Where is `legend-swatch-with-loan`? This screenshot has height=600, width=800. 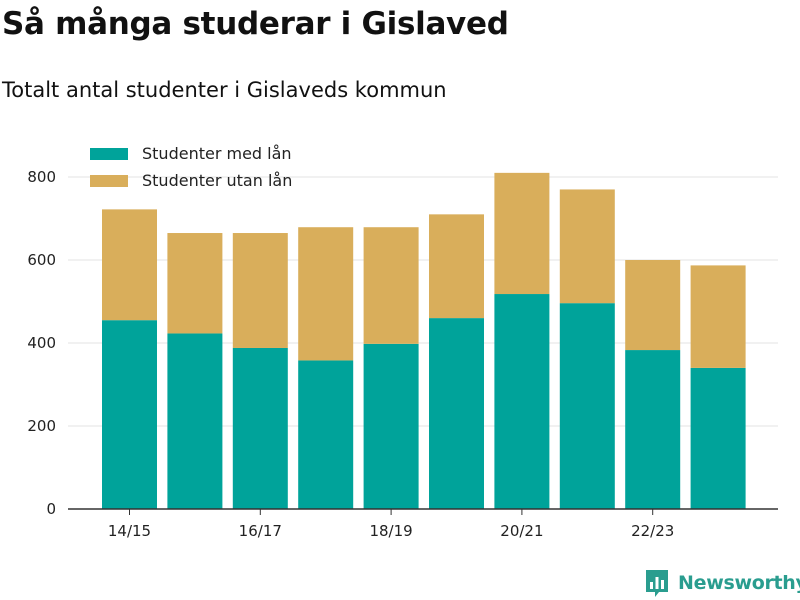
legend-swatch-with-loan is located at coordinates (109, 153).